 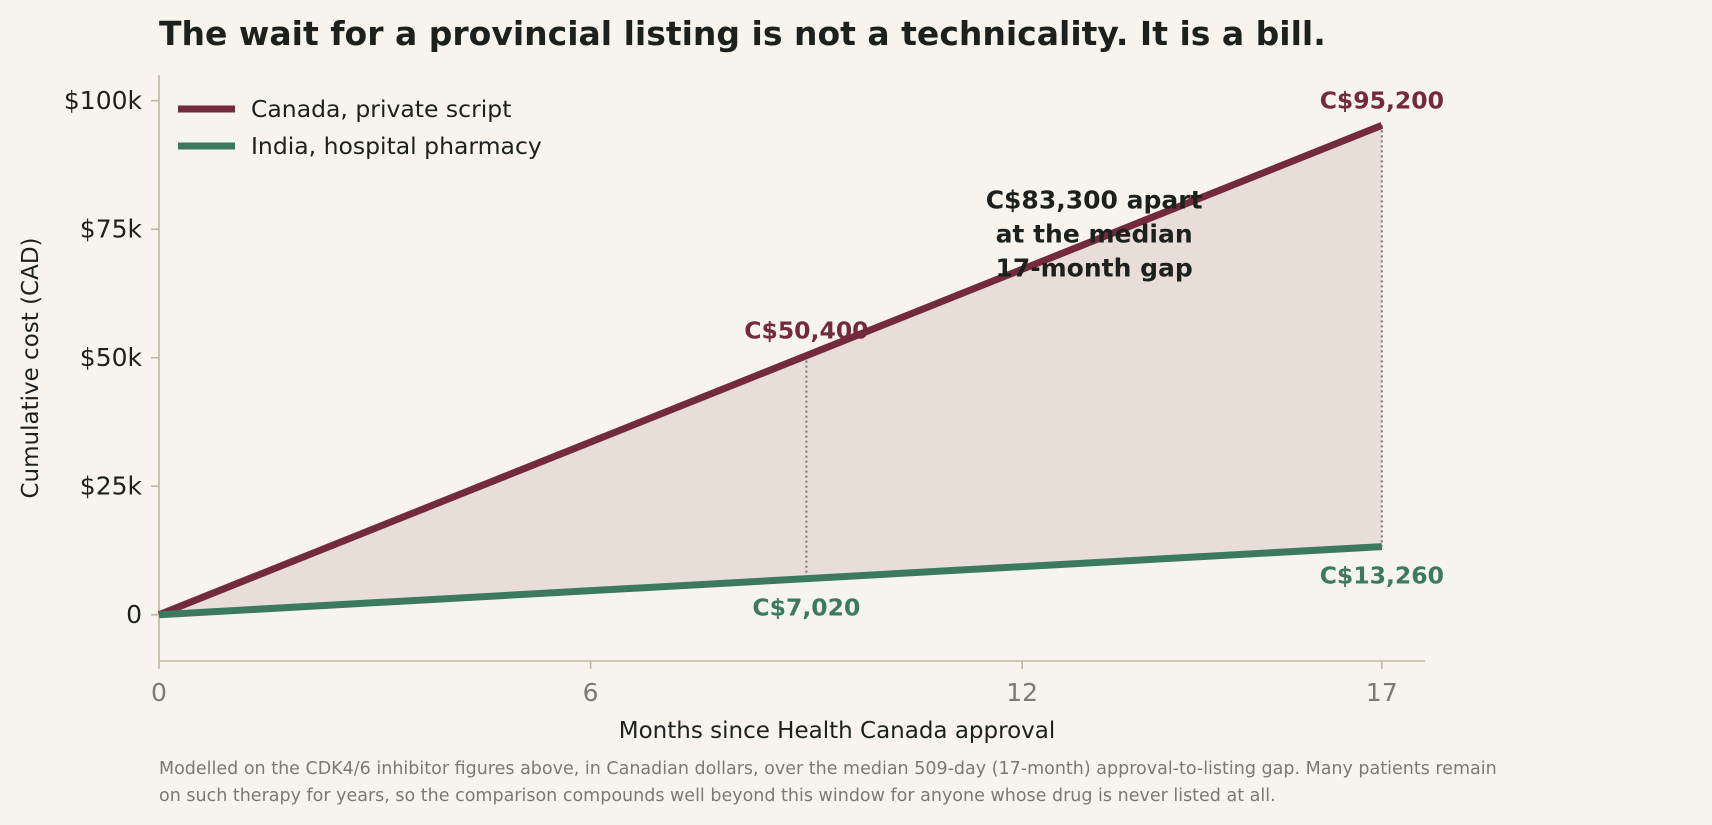 What do you see at coordinates (1093, 268) in the screenshot?
I see `gap-annotation-line-2: 17-month gap` at bounding box center [1093, 268].